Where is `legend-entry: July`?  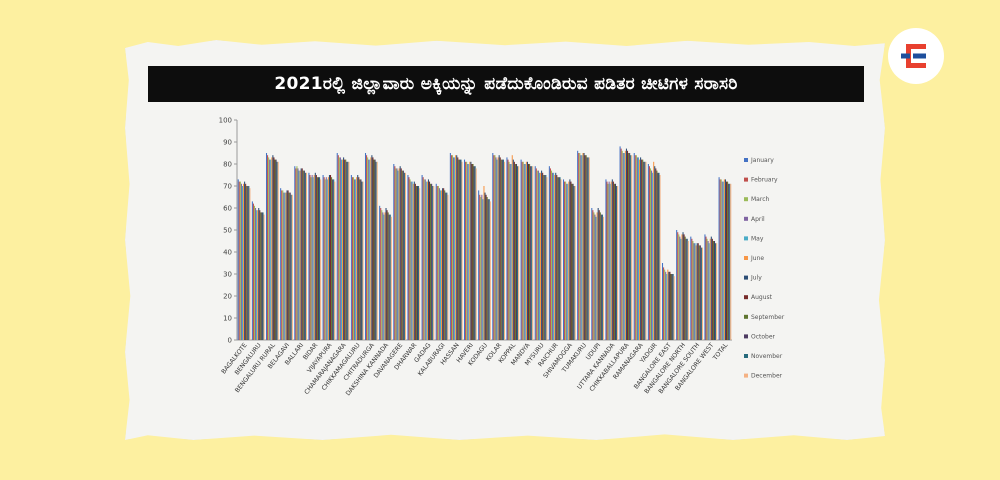 legend-entry: July is located at coordinates (756, 278).